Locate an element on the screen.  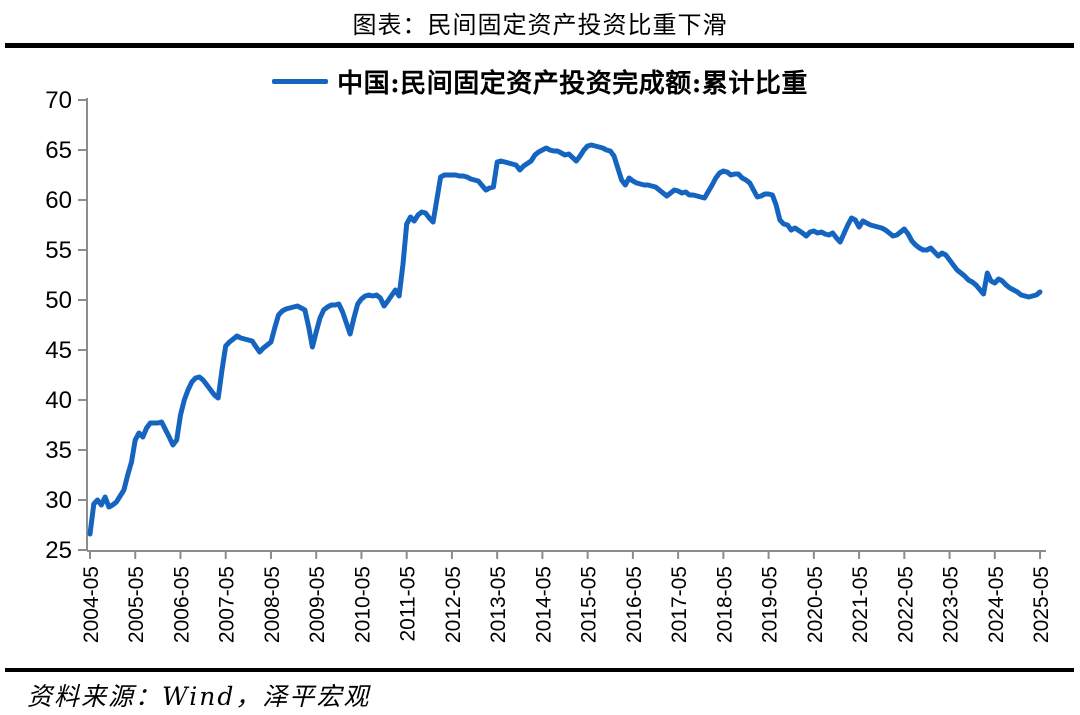
y-tick-label: 25 is located at coordinates (58, 550).